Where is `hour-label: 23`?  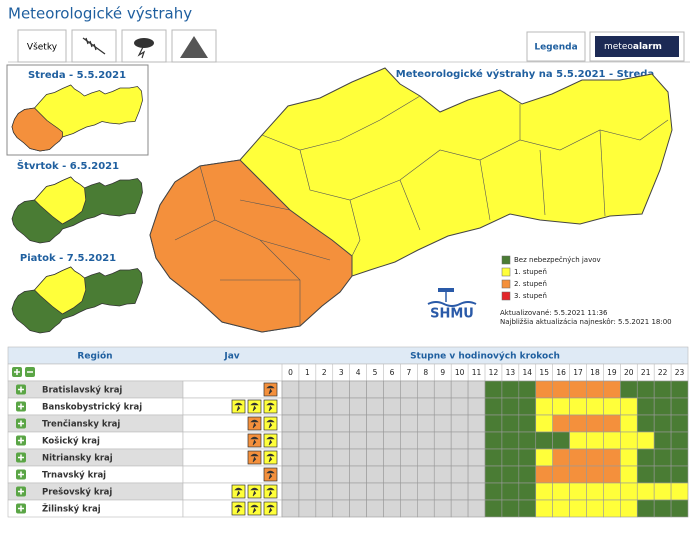 hour-label: 23 is located at coordinates (680, 372).